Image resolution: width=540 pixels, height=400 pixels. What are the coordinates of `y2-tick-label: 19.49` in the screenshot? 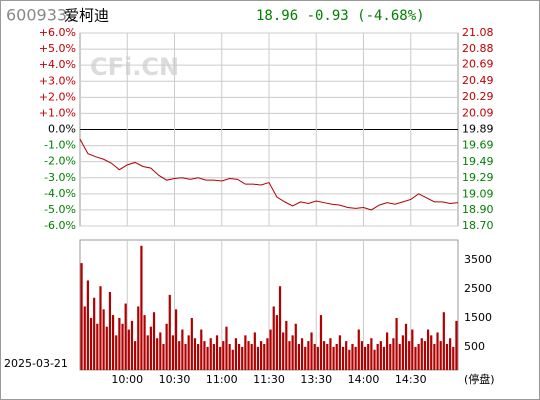 It's located at (478, 161).